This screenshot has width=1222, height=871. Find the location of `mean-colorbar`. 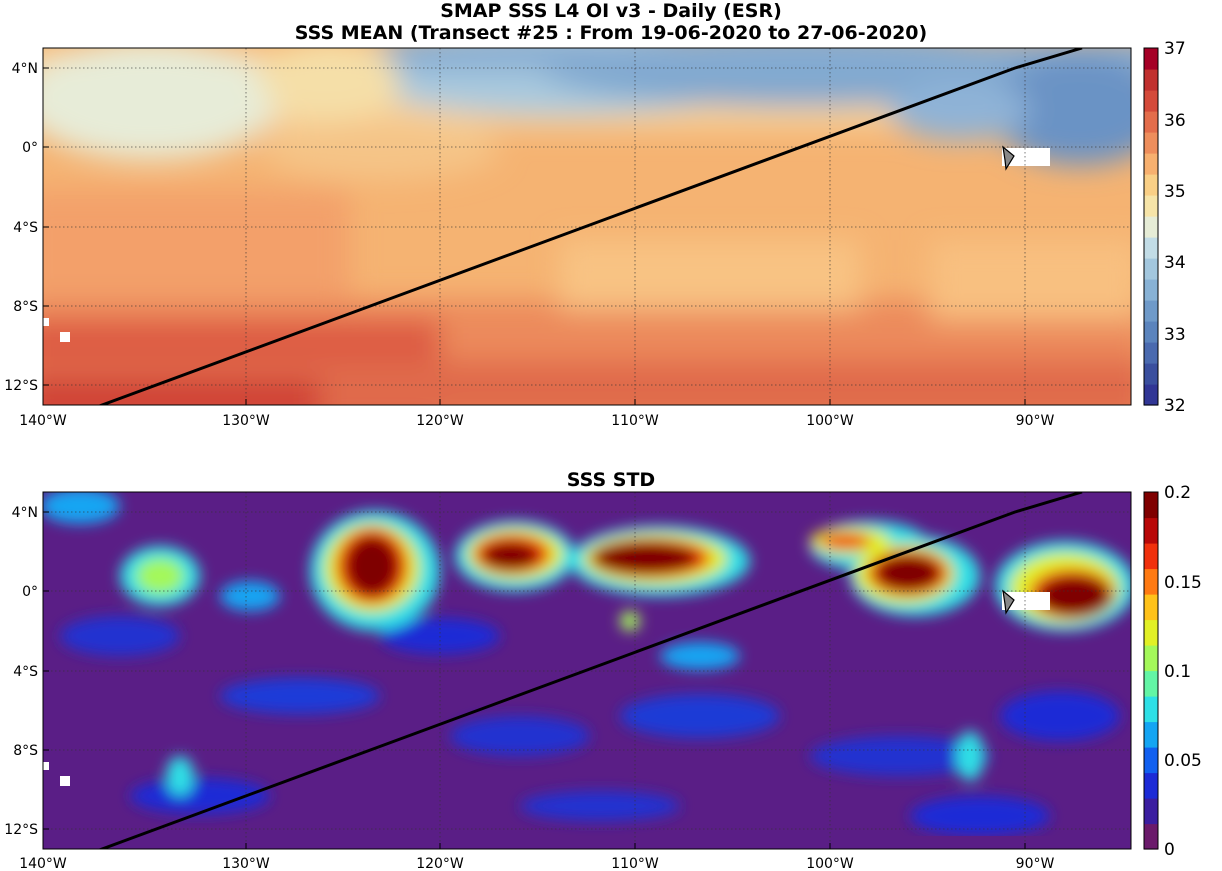

mean-colorbar is located at coordinates (1151, 227).